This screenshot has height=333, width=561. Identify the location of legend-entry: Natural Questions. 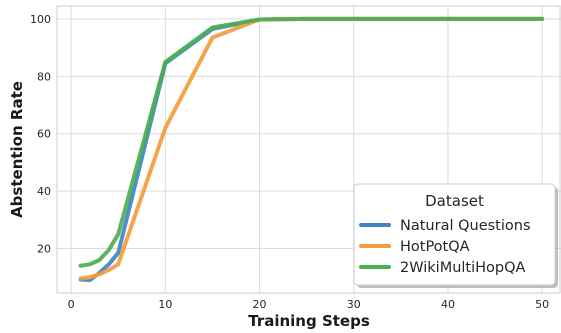
(445, 226).